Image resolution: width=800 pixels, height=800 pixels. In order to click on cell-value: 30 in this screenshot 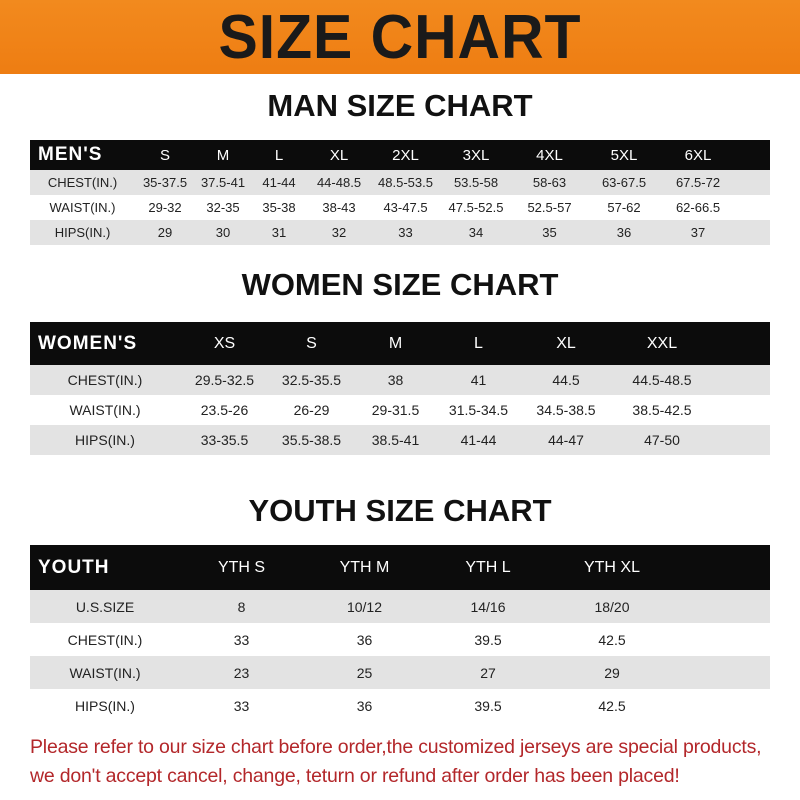, I will do `click(223, 232)`.